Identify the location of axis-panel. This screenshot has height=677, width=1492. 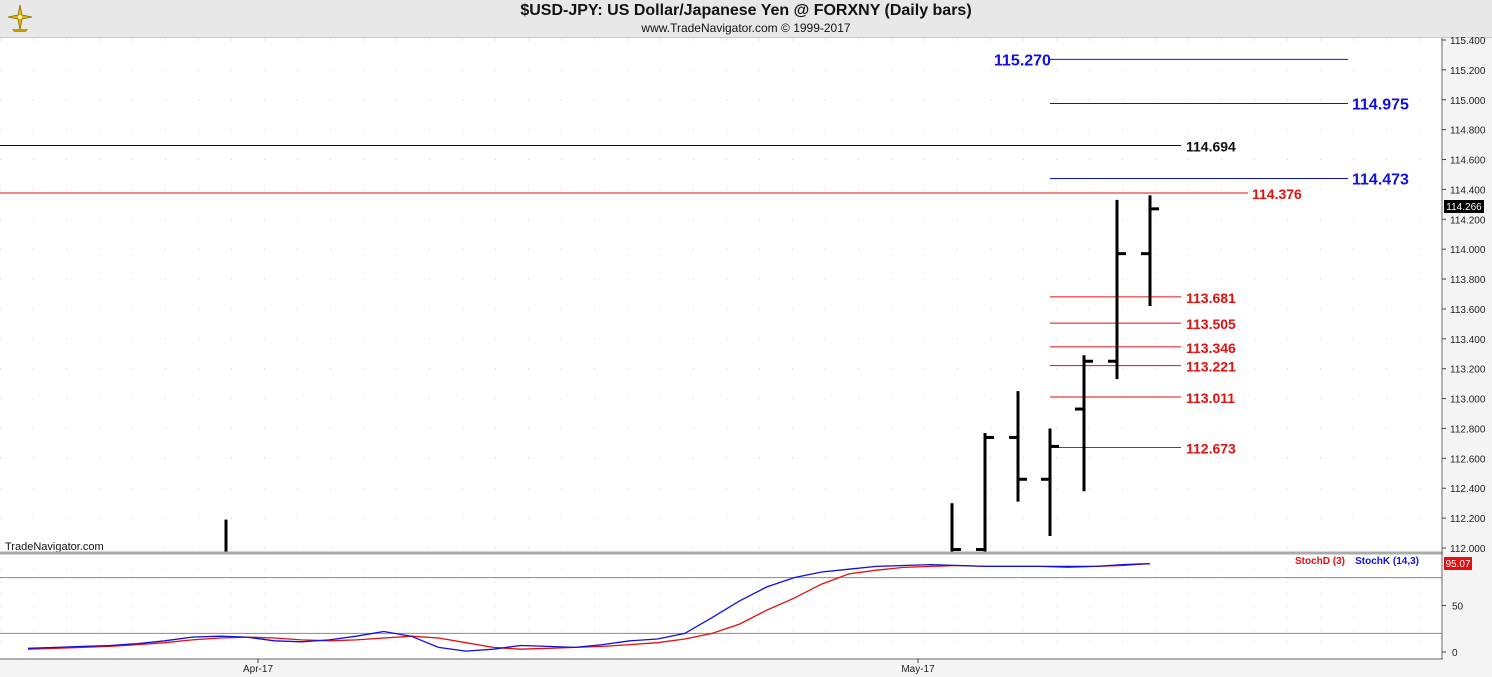
(1467, 357).